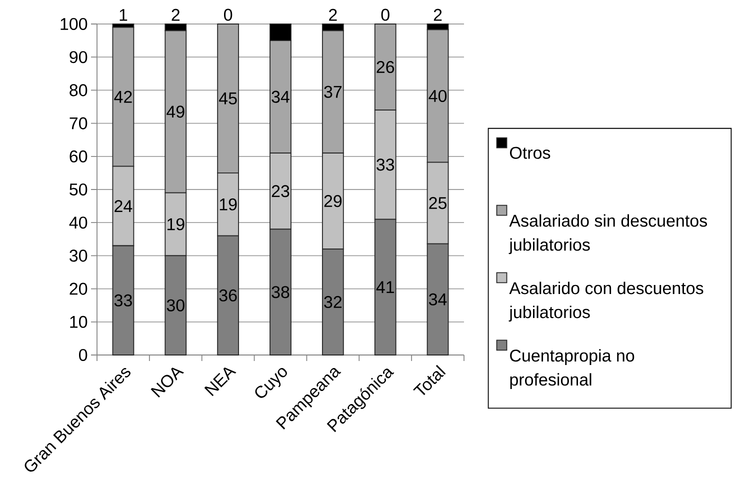 The height and width of the screenshot is (490, 740). I want to click on data-label: 49, so click(175, 112).